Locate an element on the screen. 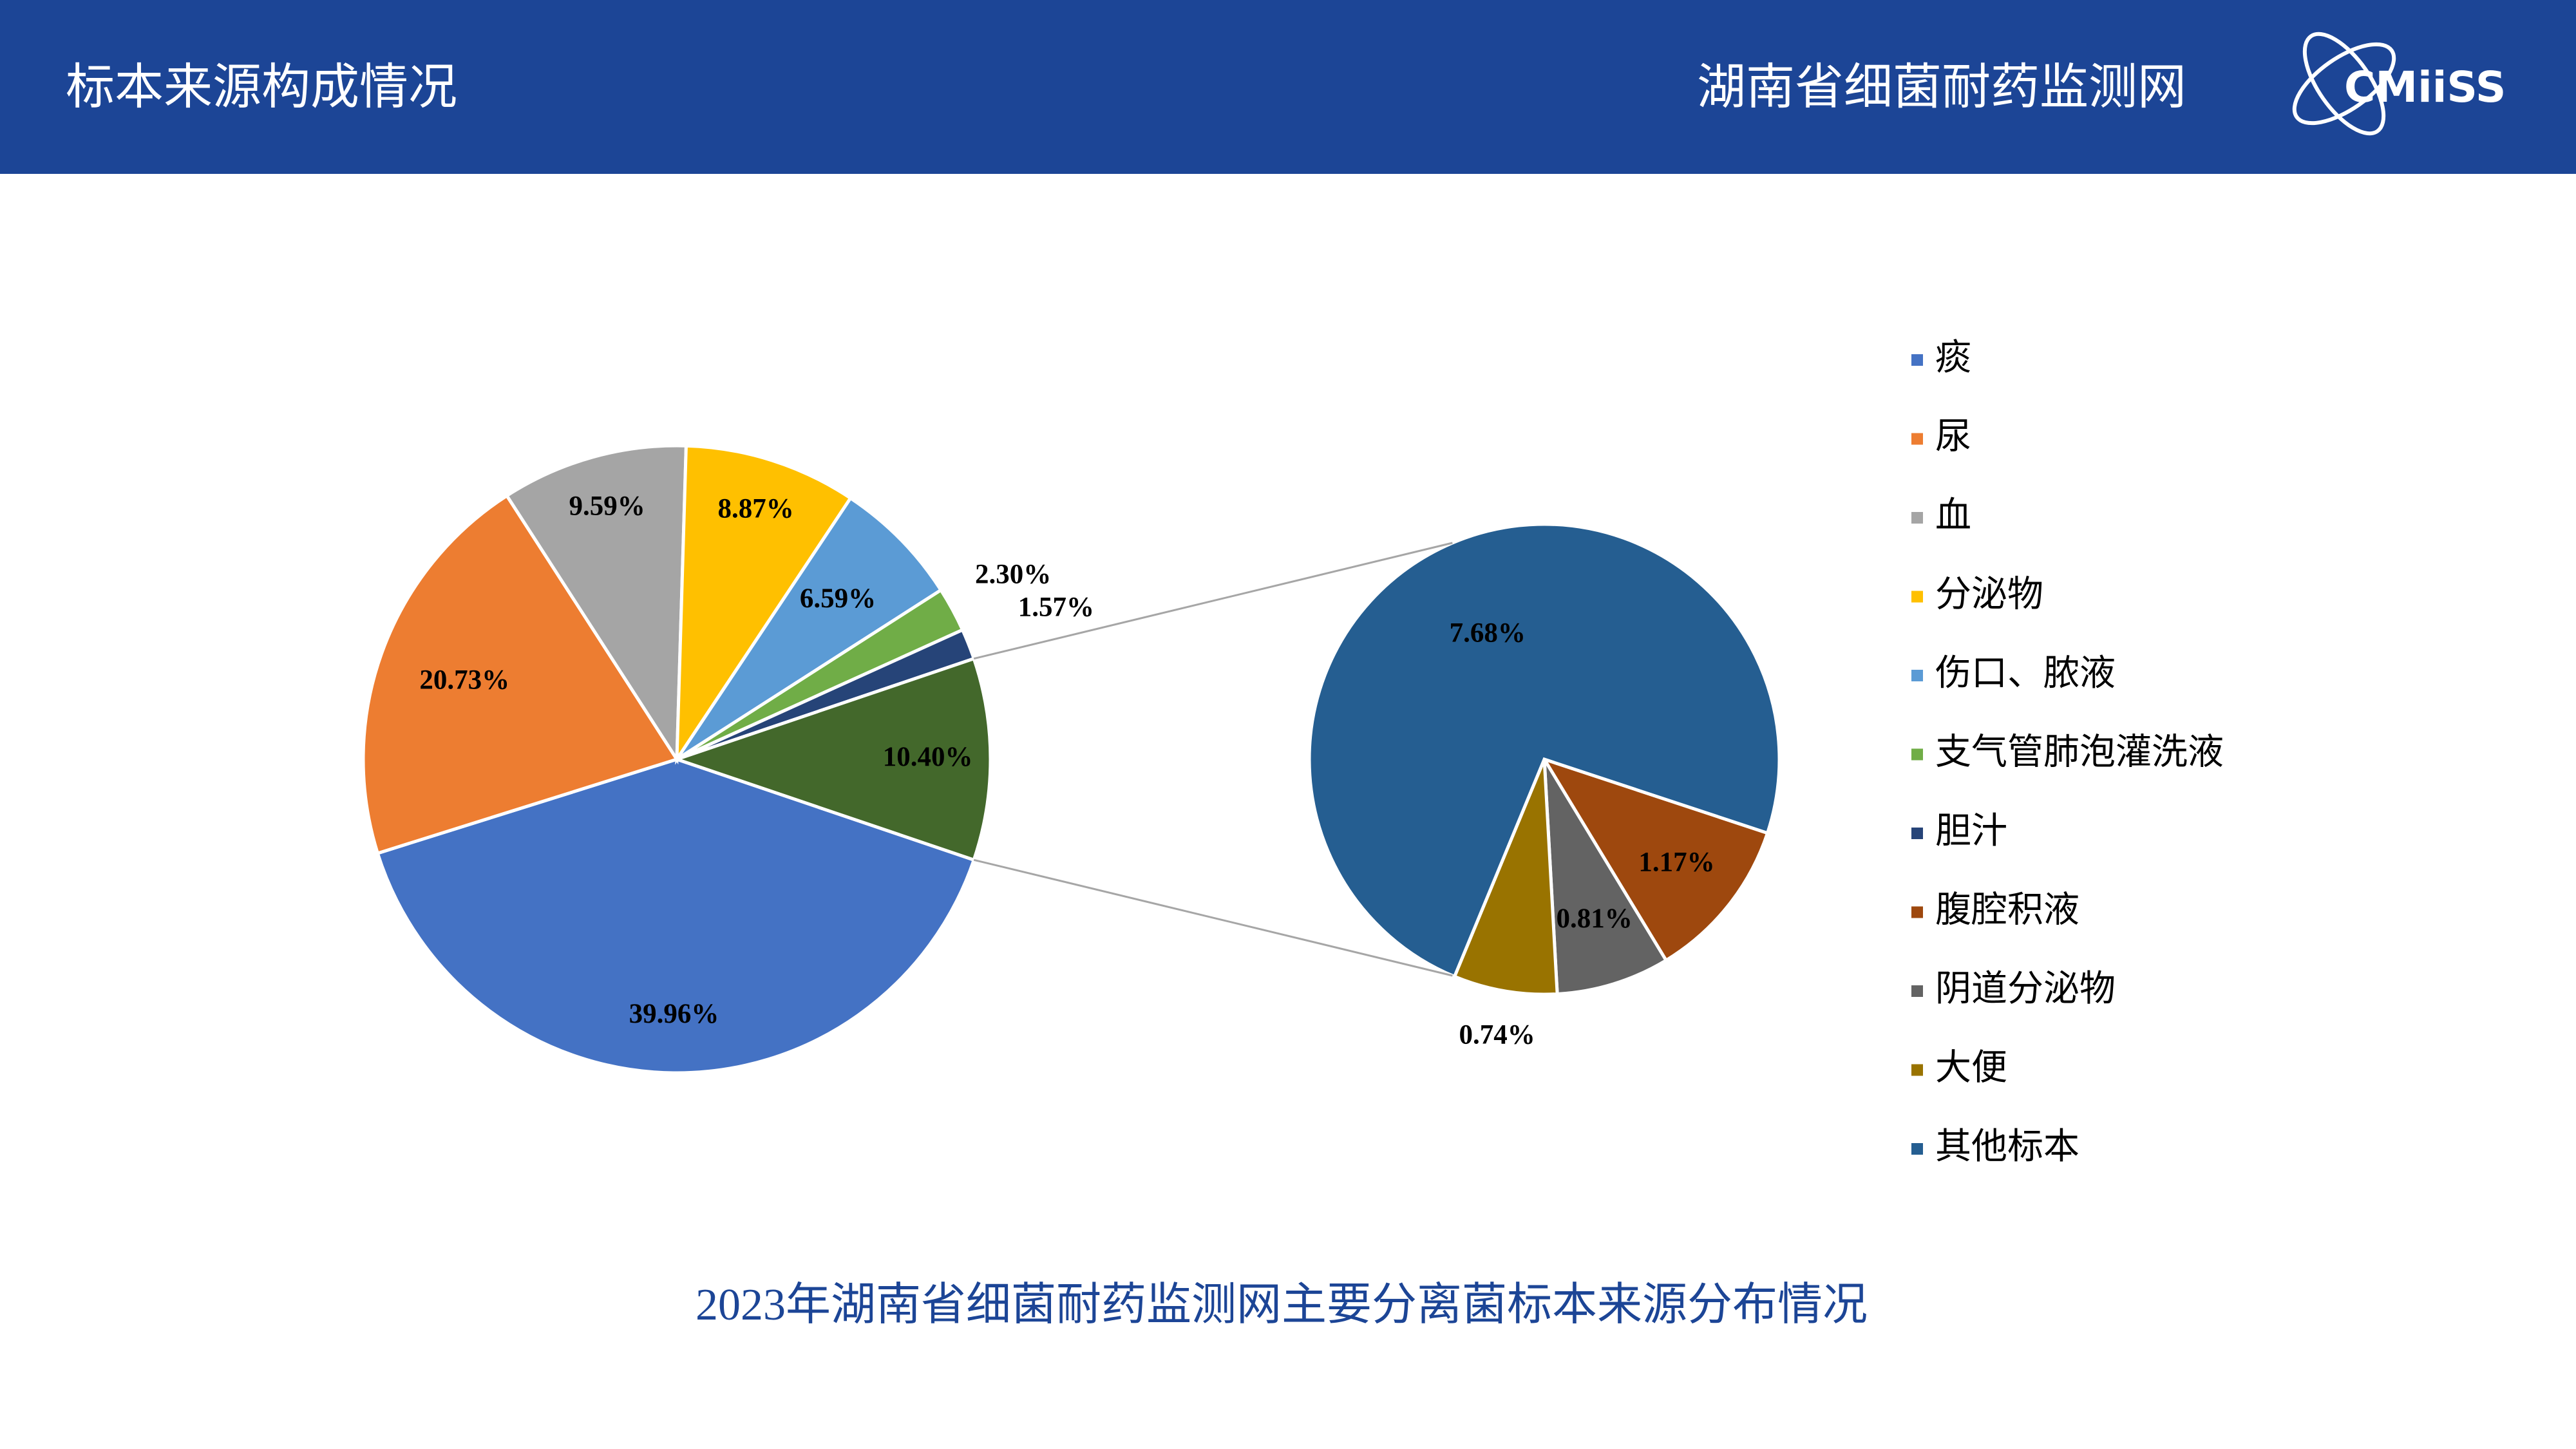 The image size is (2576, 1449). legend-label: 尿 is located at coordinates (1953, 437).